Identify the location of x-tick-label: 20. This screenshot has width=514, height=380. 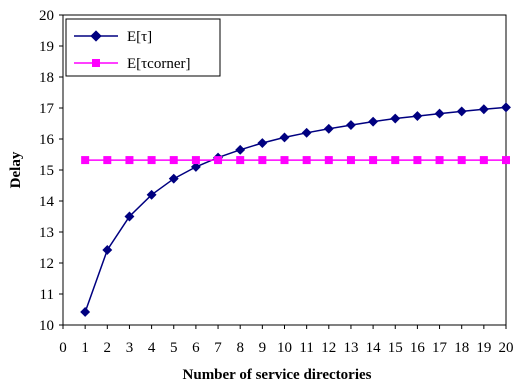
(506, 348).